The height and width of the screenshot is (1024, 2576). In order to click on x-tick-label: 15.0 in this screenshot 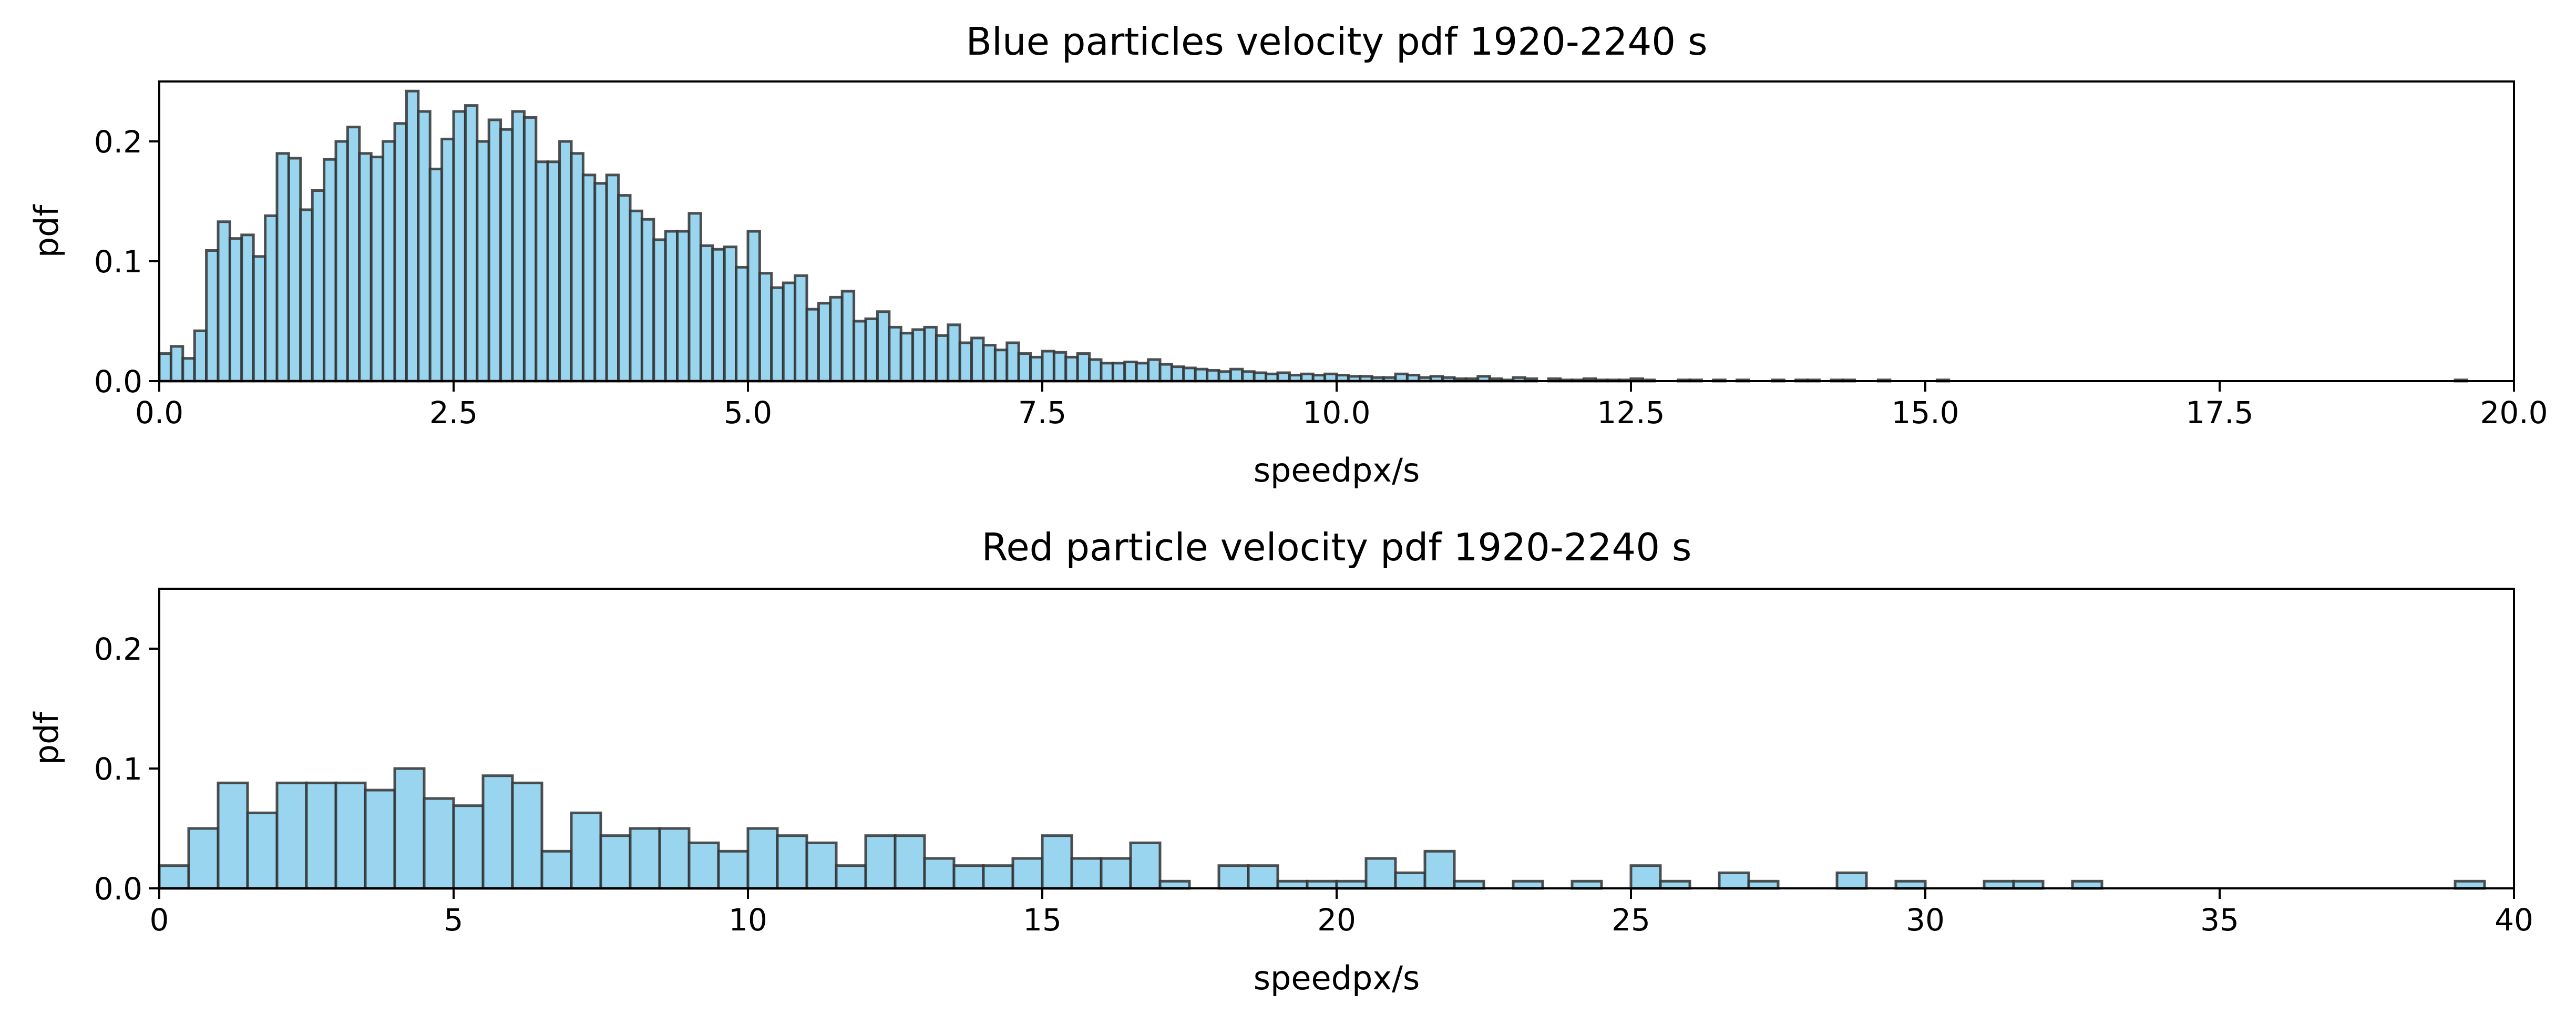, I will do `click(1925, 413)`.